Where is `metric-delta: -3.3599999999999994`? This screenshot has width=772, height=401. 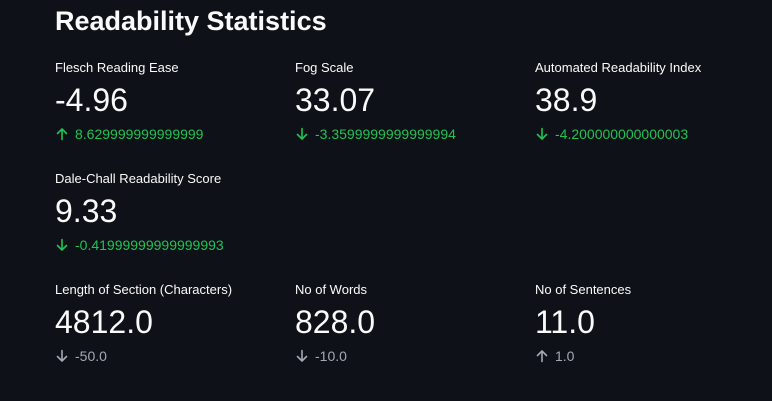
metric-delta: -3.3599999999999994 is located at coordinates (410, 134).